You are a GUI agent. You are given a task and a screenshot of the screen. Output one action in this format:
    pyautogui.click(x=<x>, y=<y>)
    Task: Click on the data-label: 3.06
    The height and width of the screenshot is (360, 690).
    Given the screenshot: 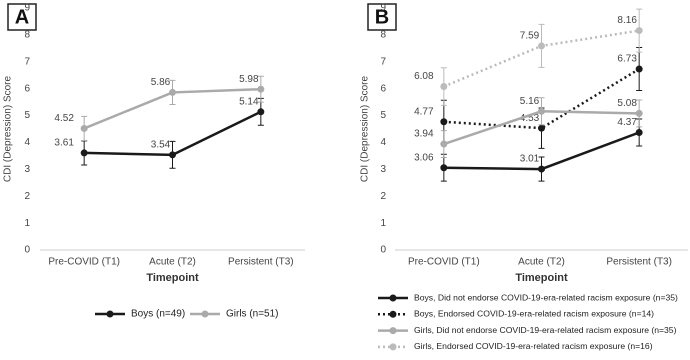 What is the action you would take?
    pyautogui.click(x=424, y=157)
    